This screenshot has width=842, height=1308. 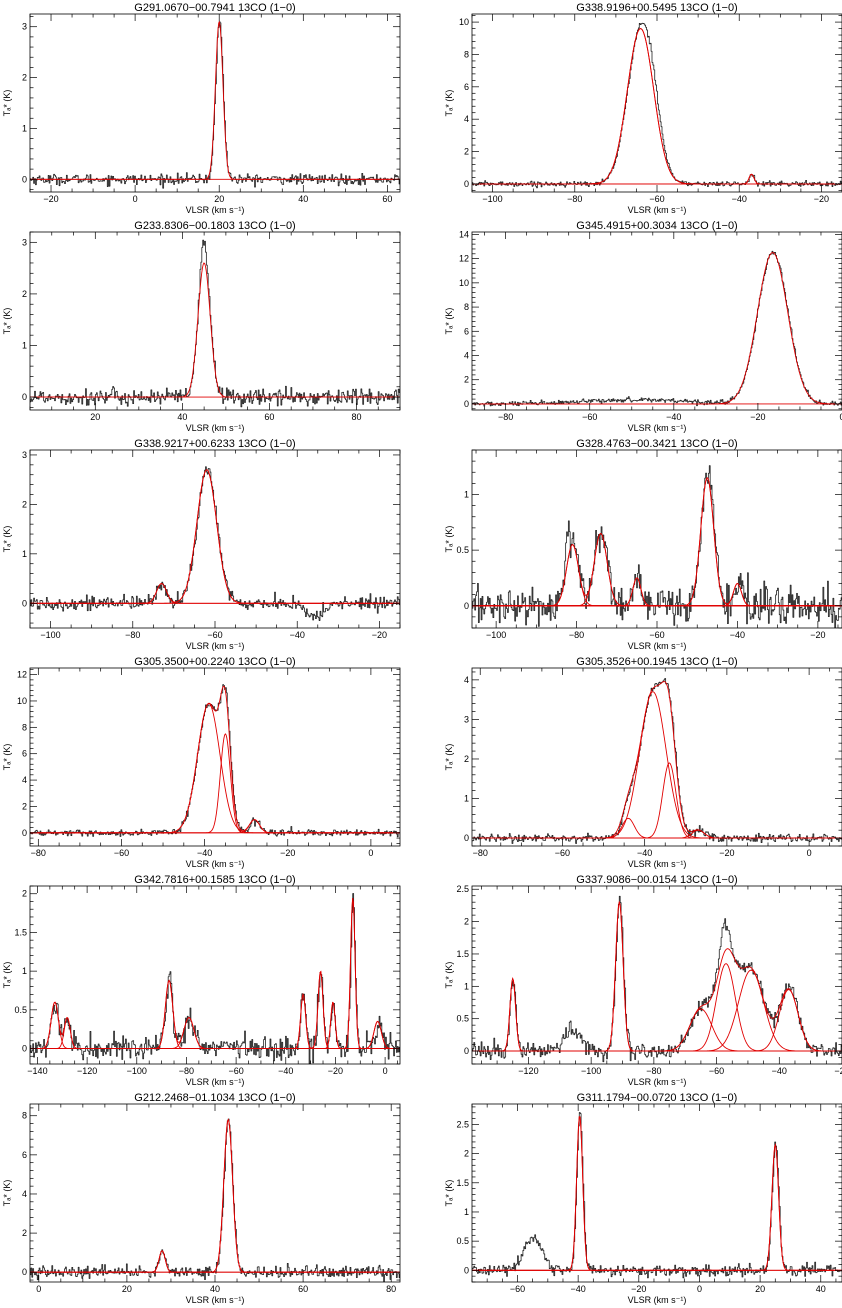 What do you see at coordinates (760, 1289) in the screenshot?
I see `x-tick-label: 20` at bounding box center [760, 1289].